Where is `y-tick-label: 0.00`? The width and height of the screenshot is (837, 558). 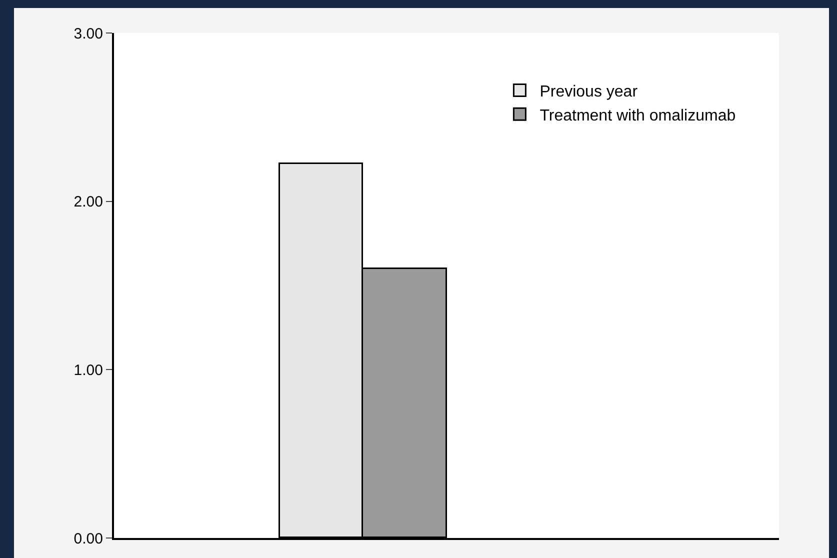 y-tick-label: 0.00 is located at coordinates (88, 539).